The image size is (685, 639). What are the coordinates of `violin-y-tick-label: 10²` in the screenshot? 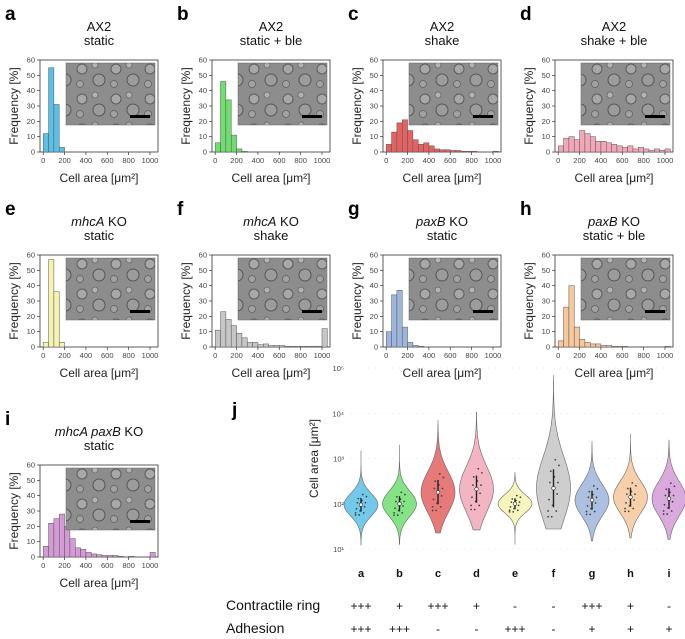 It's located at (338, 504).